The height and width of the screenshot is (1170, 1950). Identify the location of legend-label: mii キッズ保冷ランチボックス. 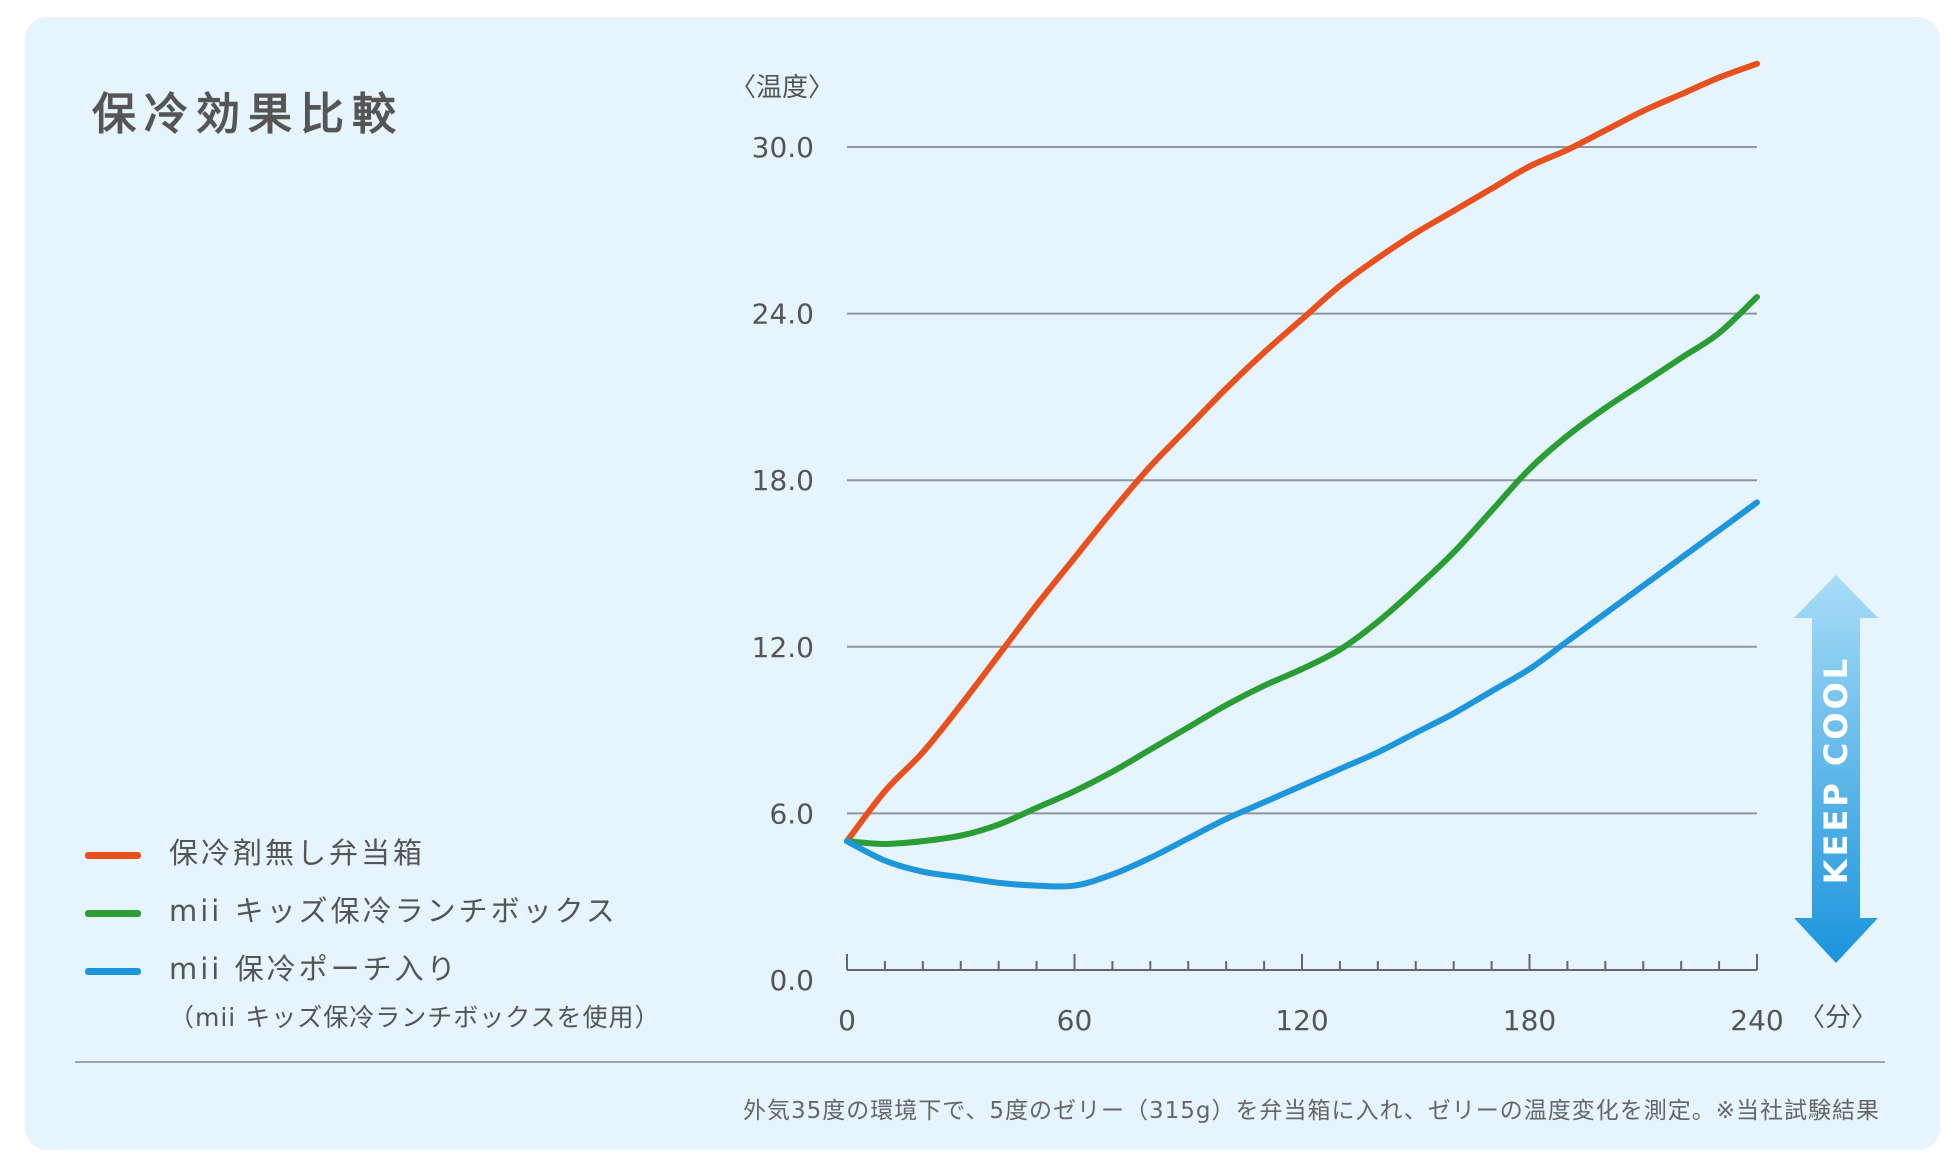
(393, 911).